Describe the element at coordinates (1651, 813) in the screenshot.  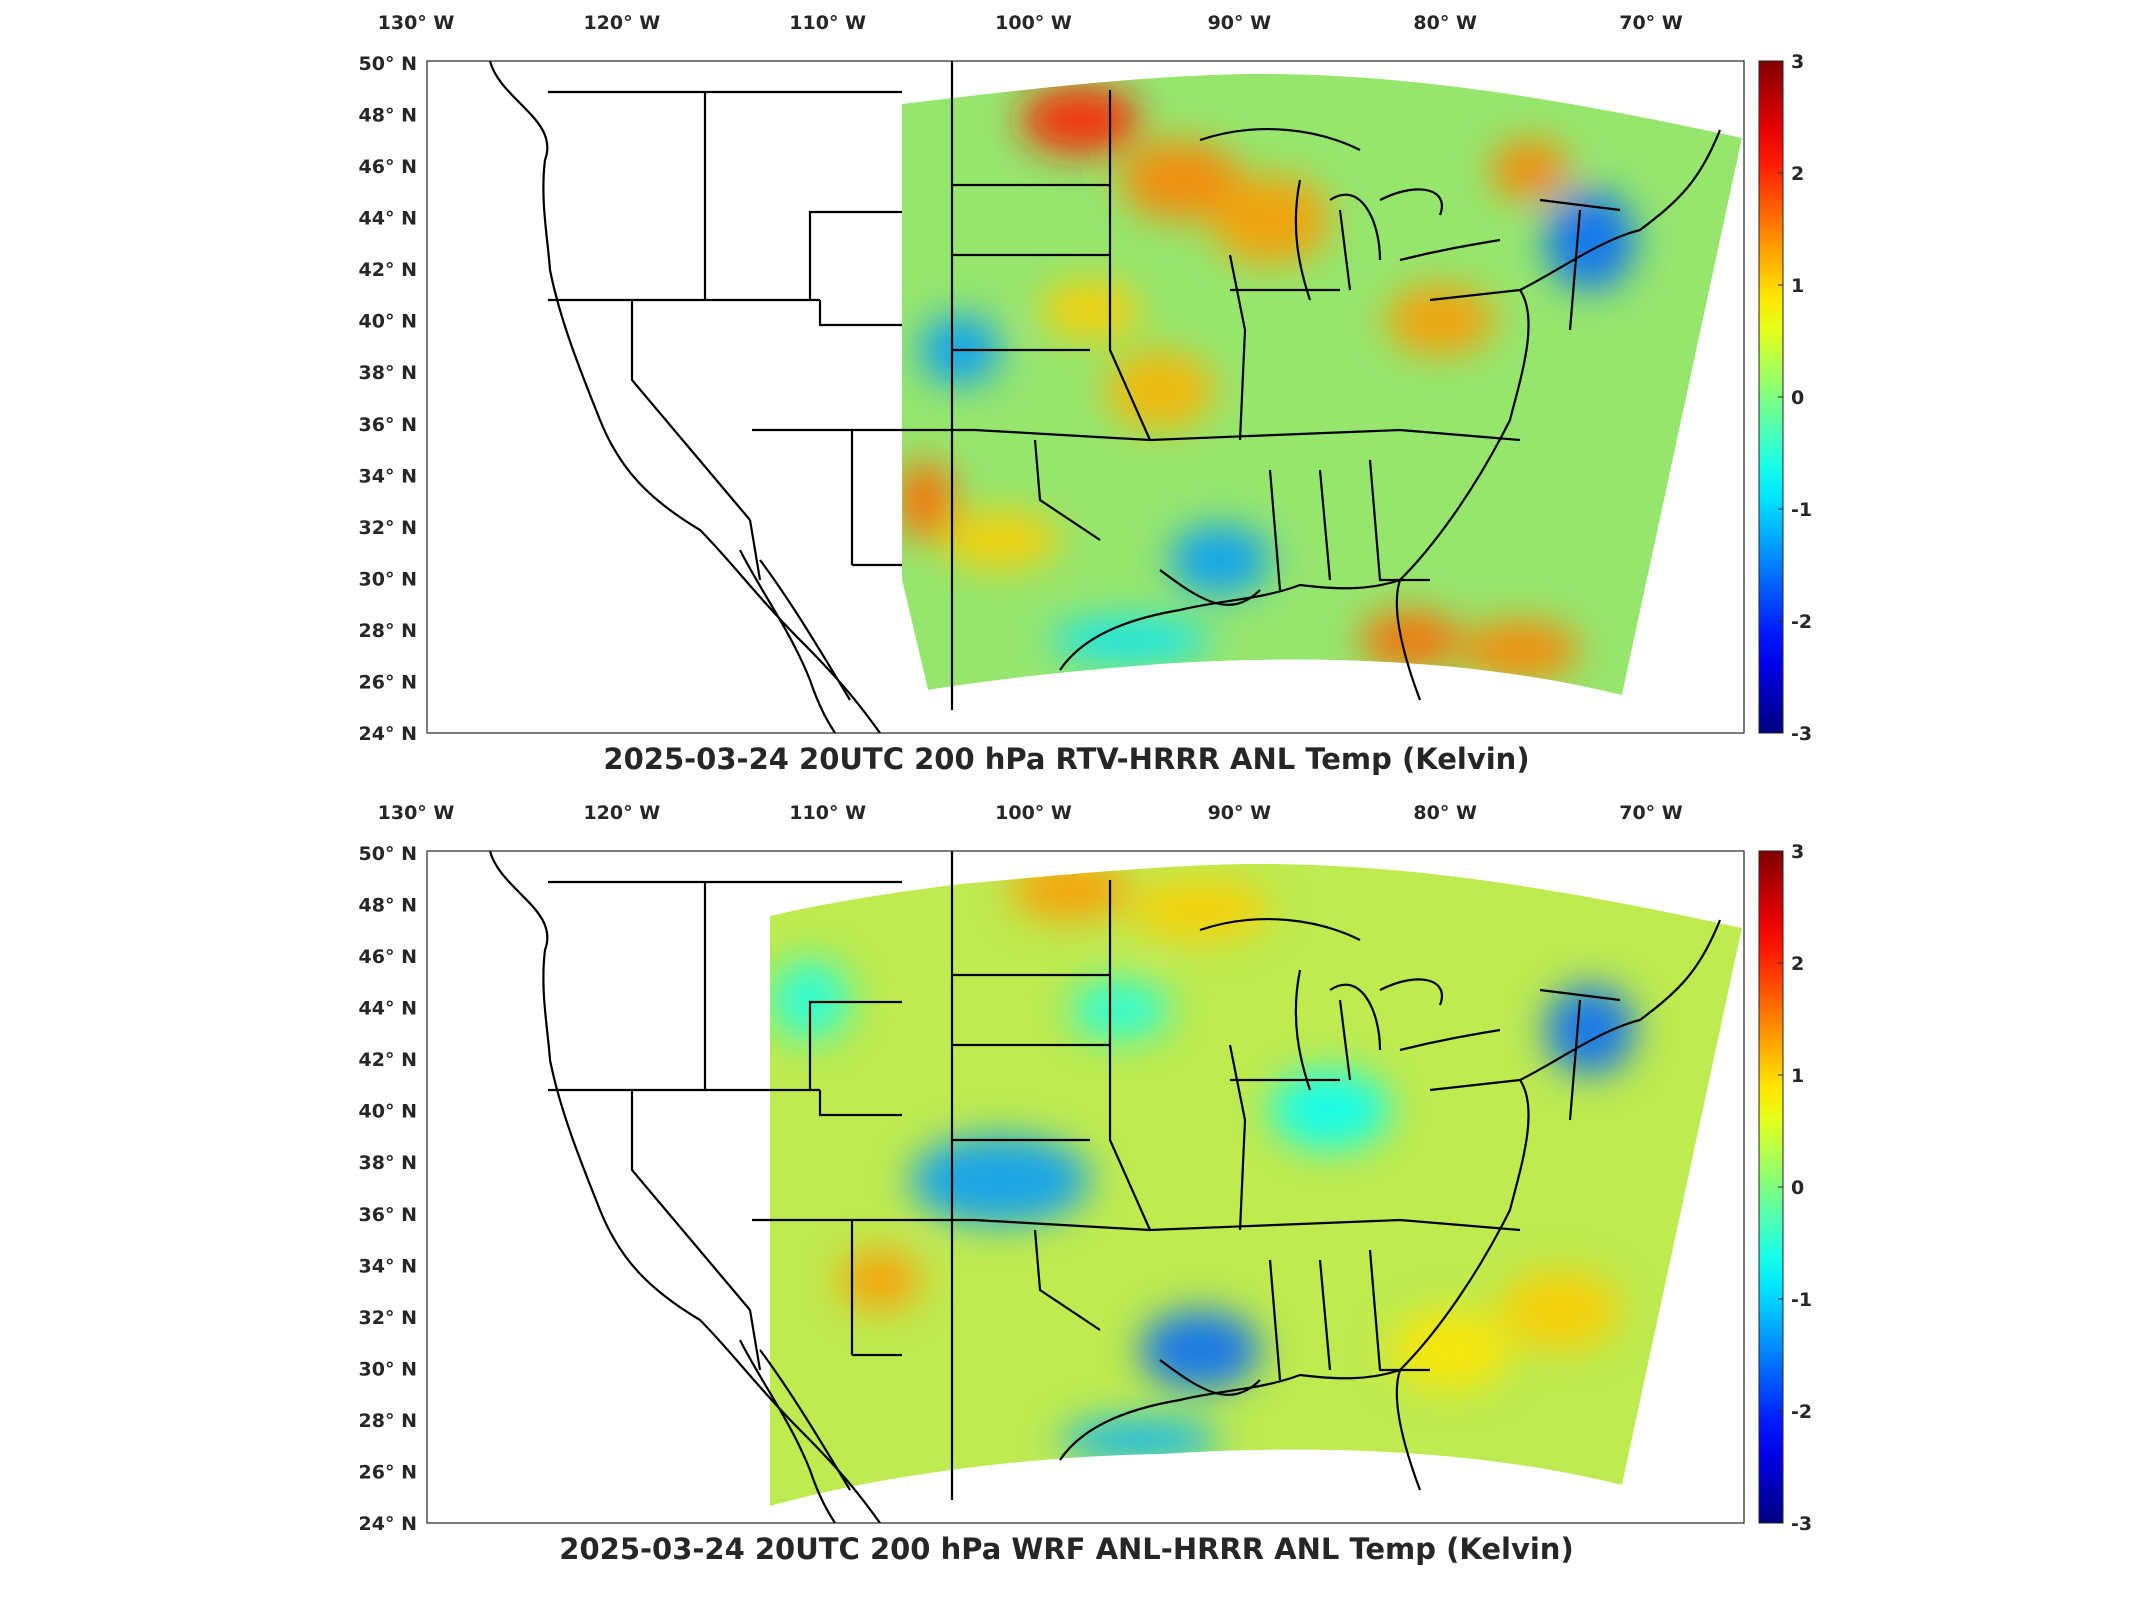
I see `longitude-tick-label: 70° W` at that location.